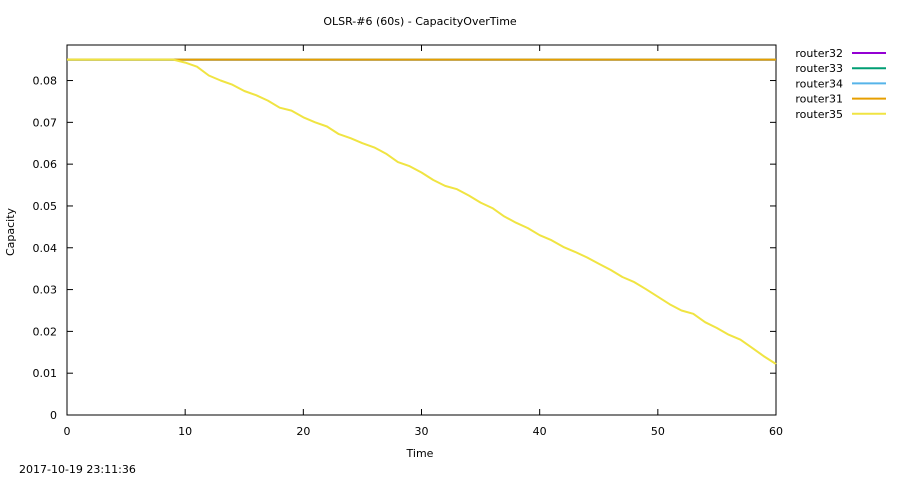 This screenshot has height=480, width=900. Describe the element at coordinates (45, 290) in the screenshot. I see `y-tick-label: 0.03` at that location.